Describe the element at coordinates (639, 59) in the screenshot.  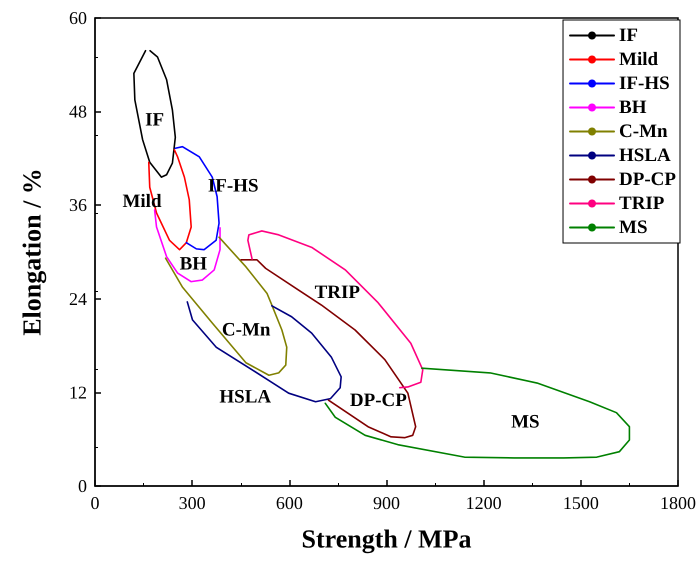
I see `legend-label: Mild` at that location.